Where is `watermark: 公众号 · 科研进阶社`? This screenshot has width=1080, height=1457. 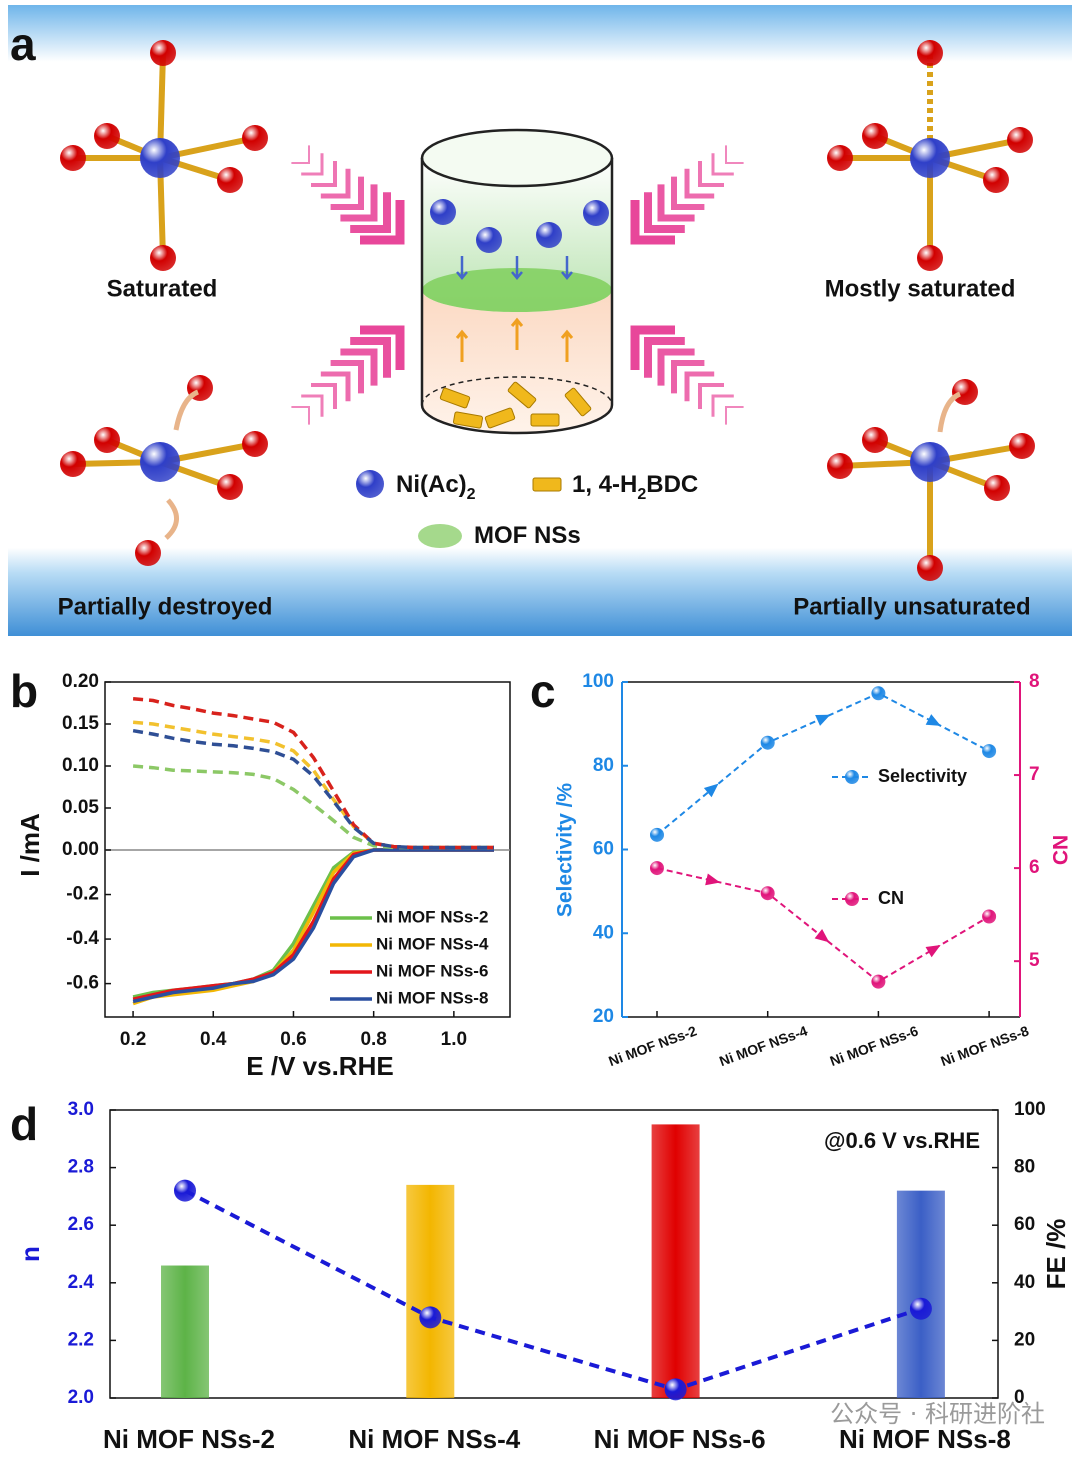 watermark: 公众号 · 科研进阶社 is located at coordinates (937, 1414).